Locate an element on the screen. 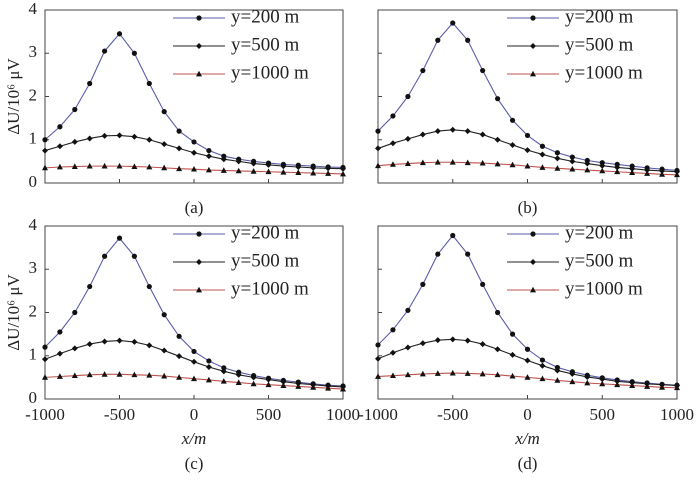 The image size is (700, 482). y-tick-label: 2 is located at coordinates (33, 310).